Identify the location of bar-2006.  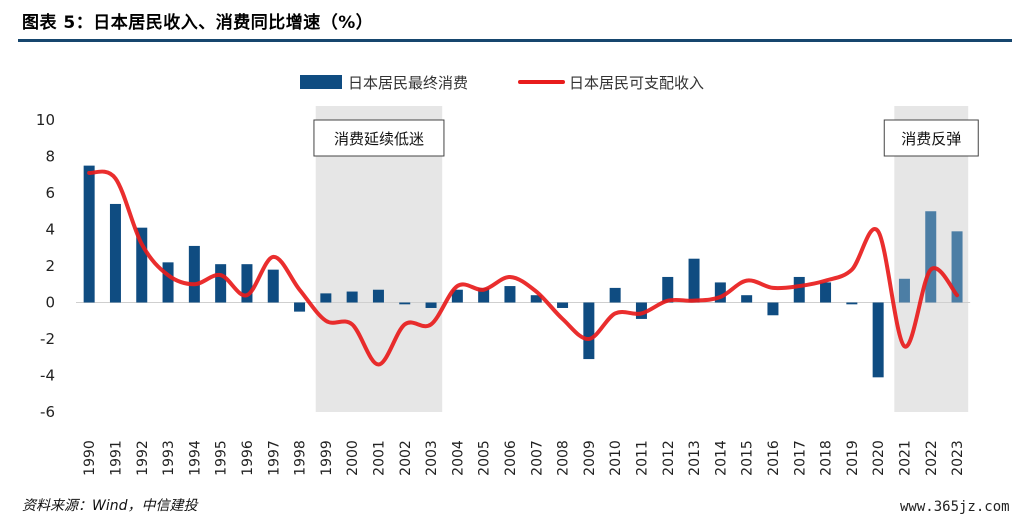
(510, 294).